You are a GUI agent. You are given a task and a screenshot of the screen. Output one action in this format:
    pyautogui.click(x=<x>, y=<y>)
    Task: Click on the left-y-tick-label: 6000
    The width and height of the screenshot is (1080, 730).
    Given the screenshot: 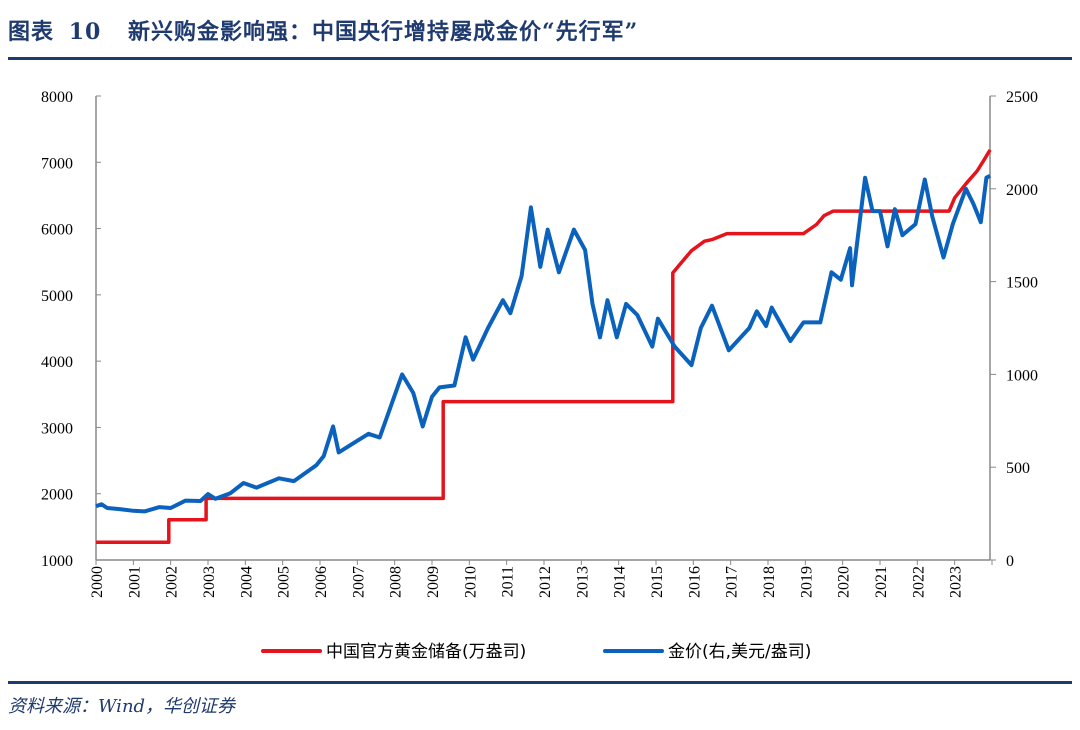 What is the action you would take?
    pyautogui.click(x=57, y=230)
    